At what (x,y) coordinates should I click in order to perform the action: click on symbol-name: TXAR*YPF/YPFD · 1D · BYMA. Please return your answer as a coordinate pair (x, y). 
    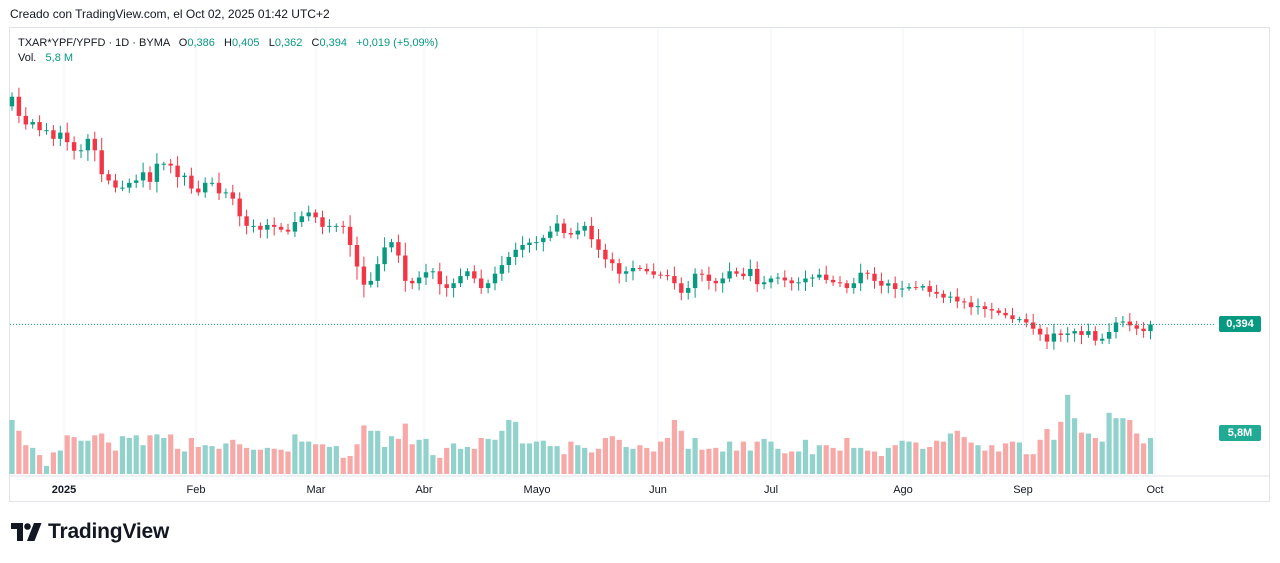
    Looking at the image, I should click on (94, 43).